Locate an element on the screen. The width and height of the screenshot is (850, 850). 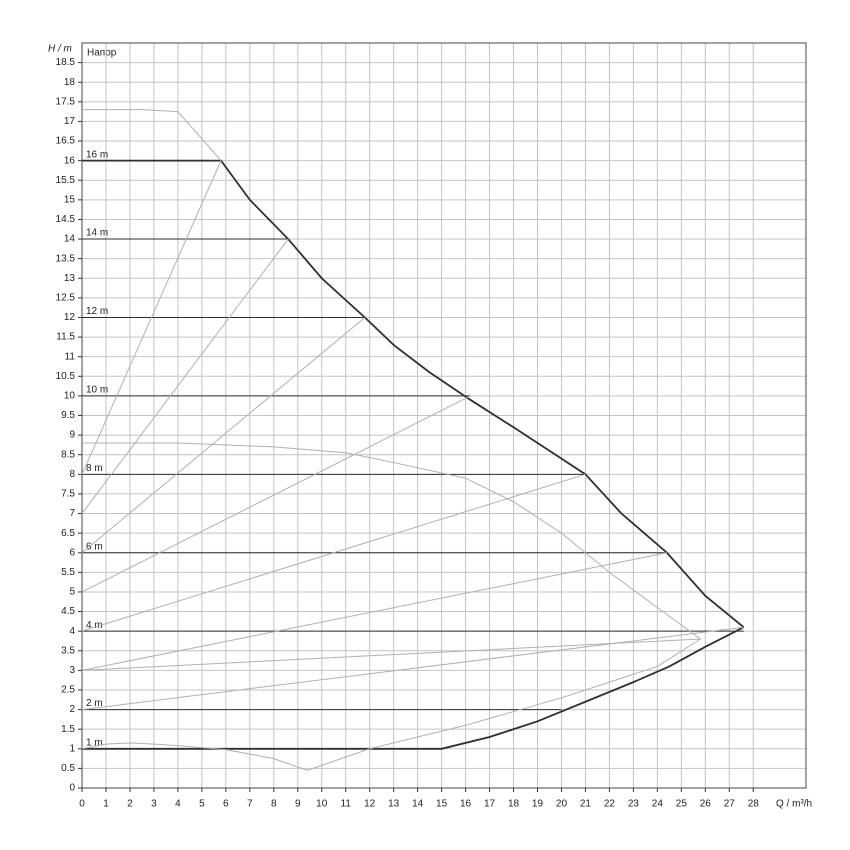
x-tick-label: 14 is located at coordinates (418, 804).